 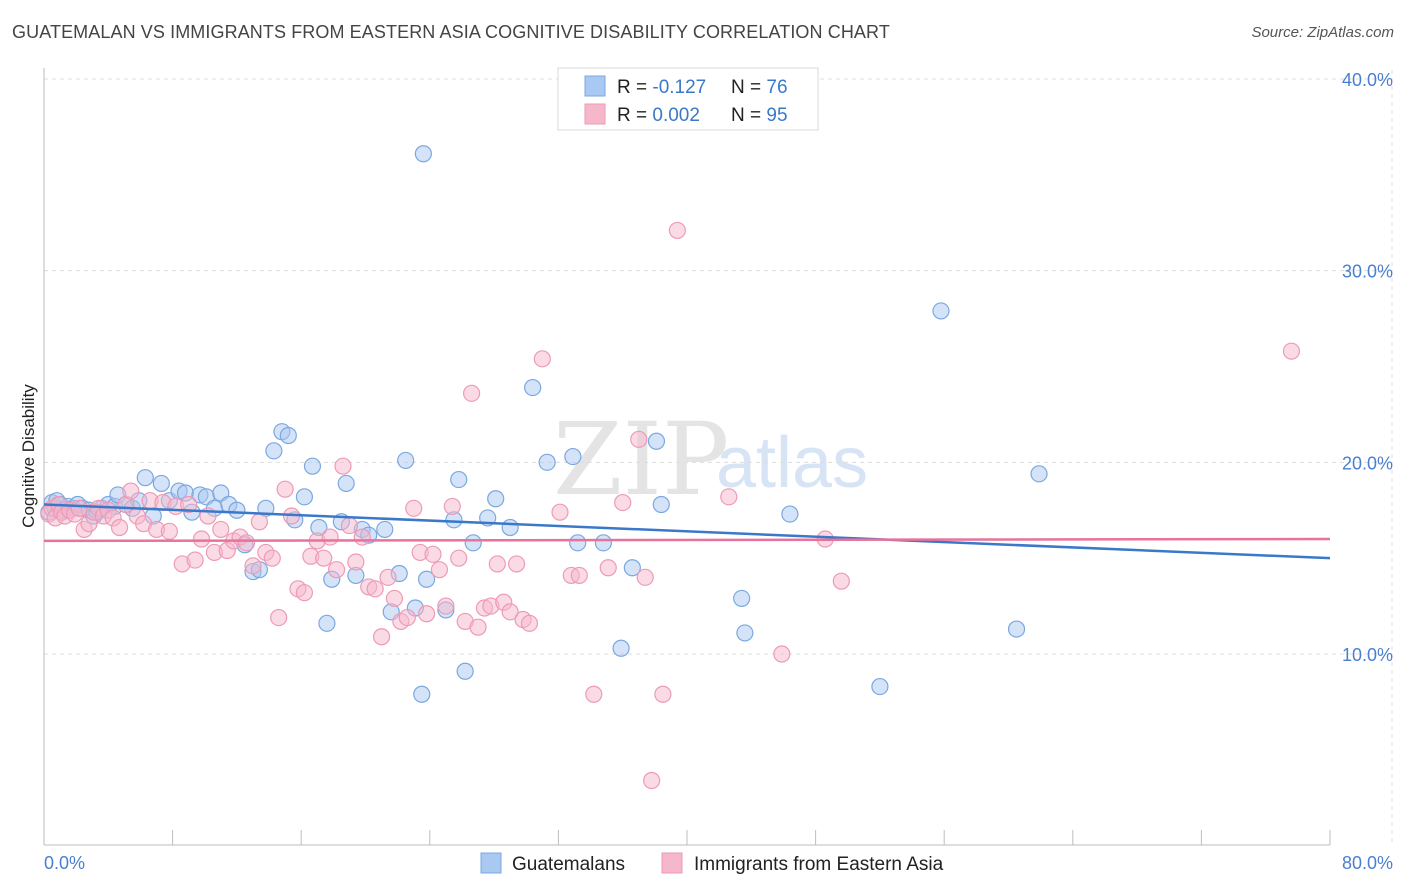 I want to click on legend-swatch-guatemalans, so click(x=595, y=86).